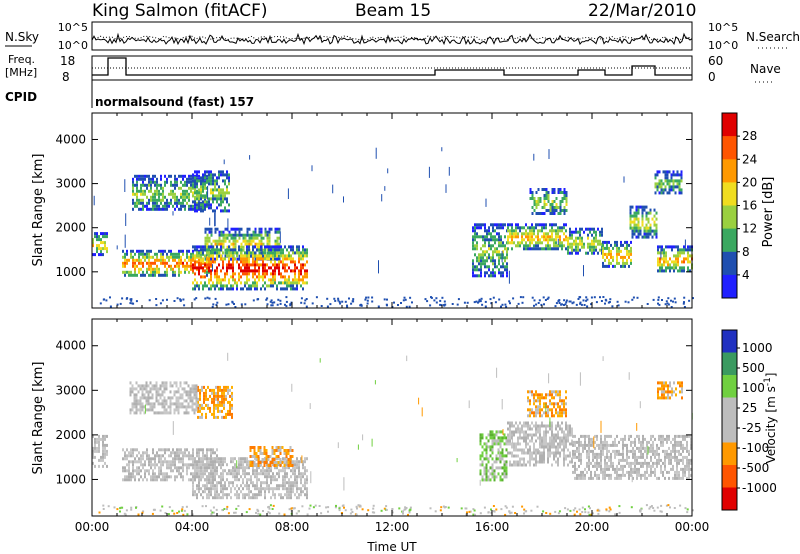  Describe the element at coordinates (392, 36) in the screenshot. I see `noise-panel-frame` at that location.